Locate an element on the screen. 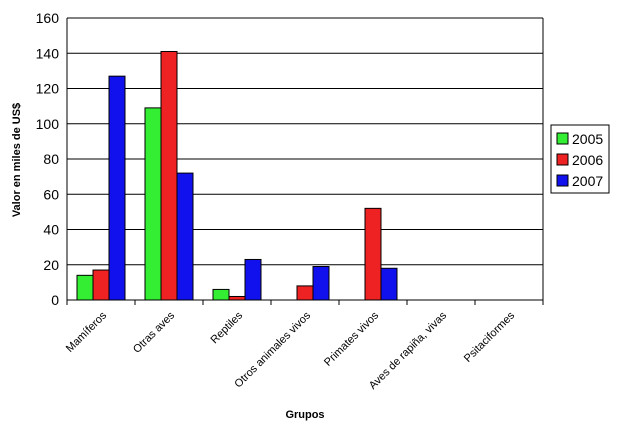  x-tick-label: Otras aves is located at coordinates (154, 332).